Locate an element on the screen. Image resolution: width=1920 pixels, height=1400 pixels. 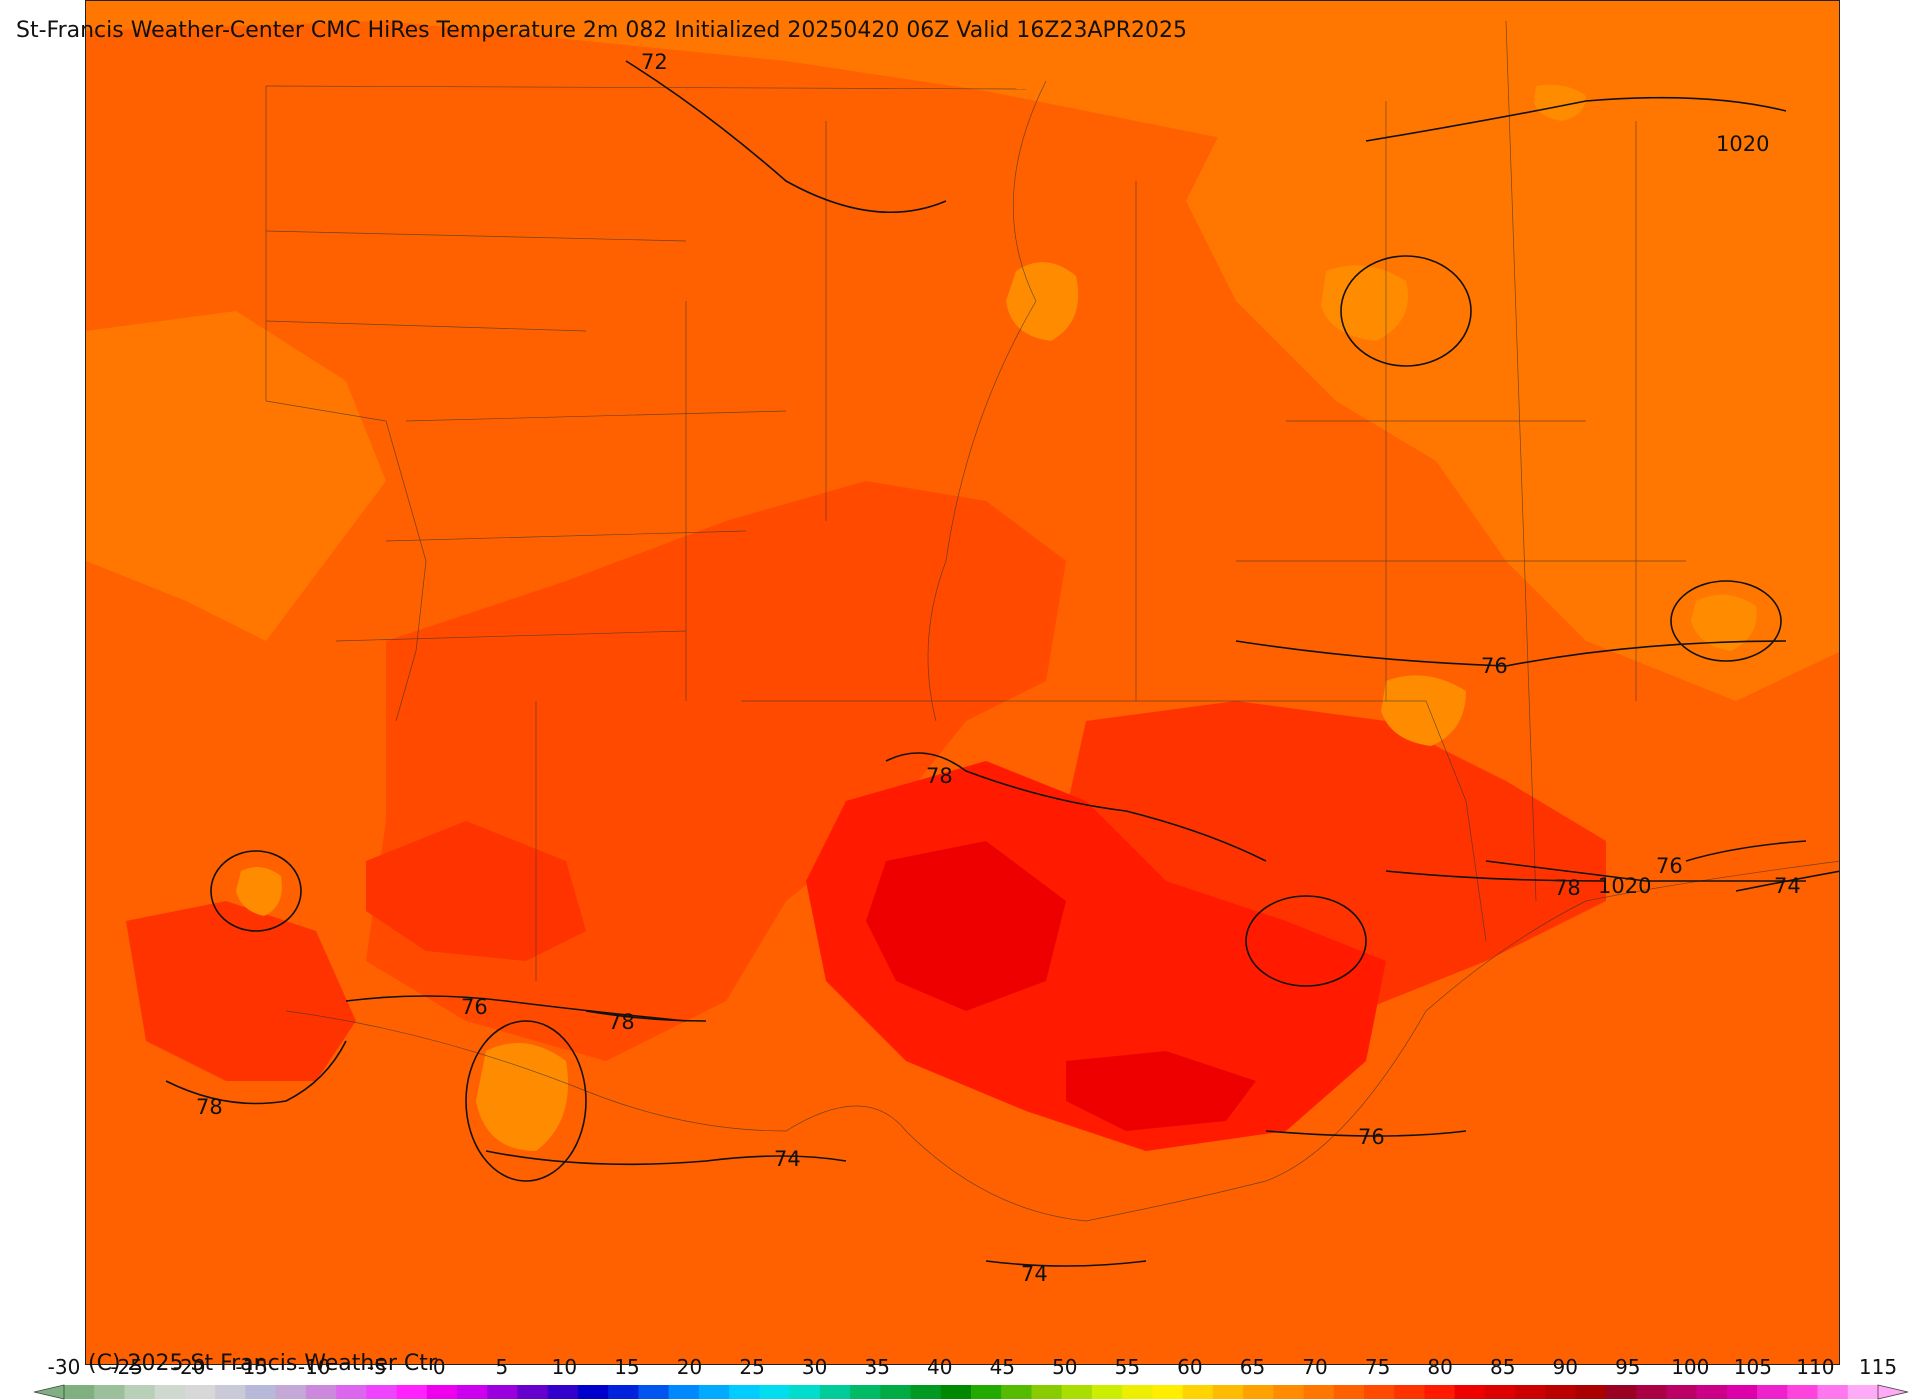
contour-label-76-gulf: 76 is located at coordinates (1371, 1137).